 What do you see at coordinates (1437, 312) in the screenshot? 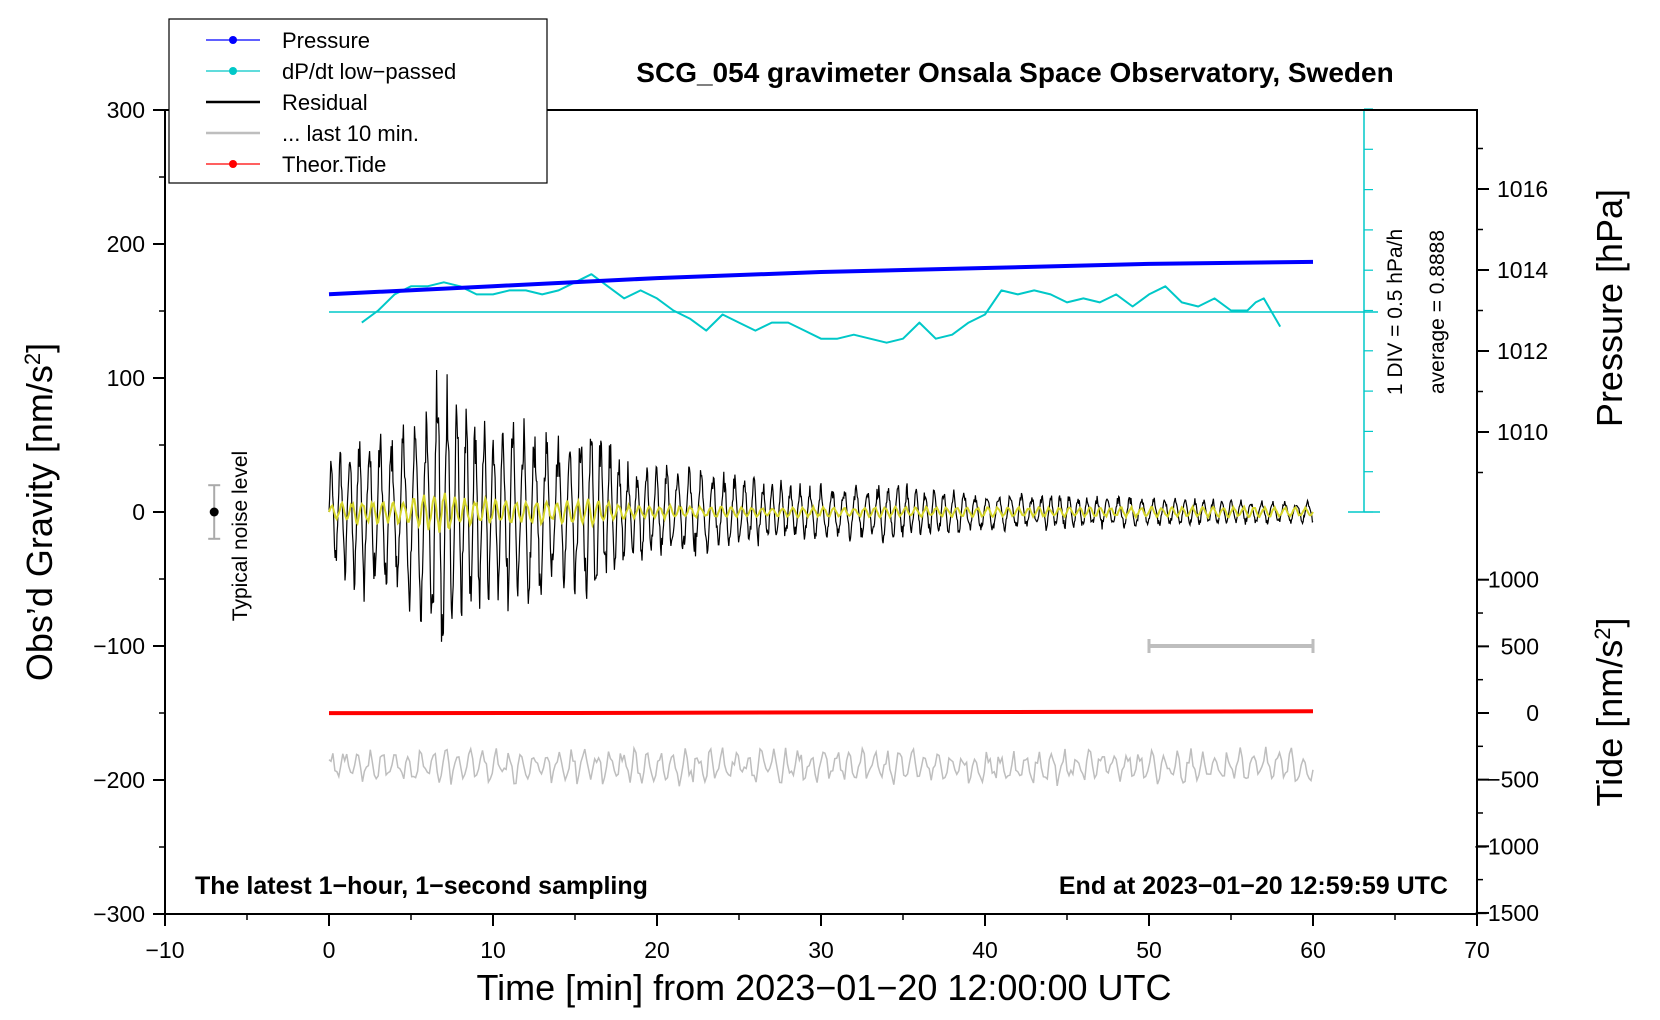
I see `average-label: average = 0.8888` at bounding box center [1437, 312].